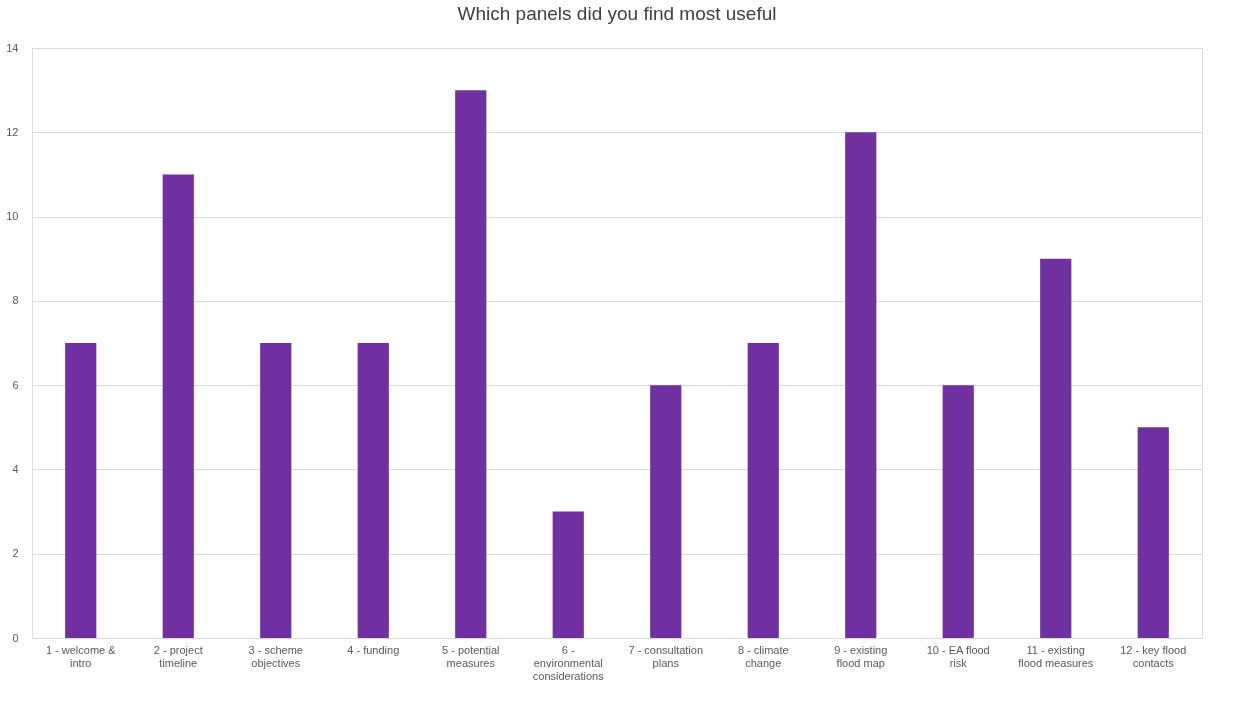 This screenshot has height=726, width=1255. Describe the element at coordinates (1056, 656) in the screenshot. I see `x-tick-label: 11 - existing flood measures` at that location.